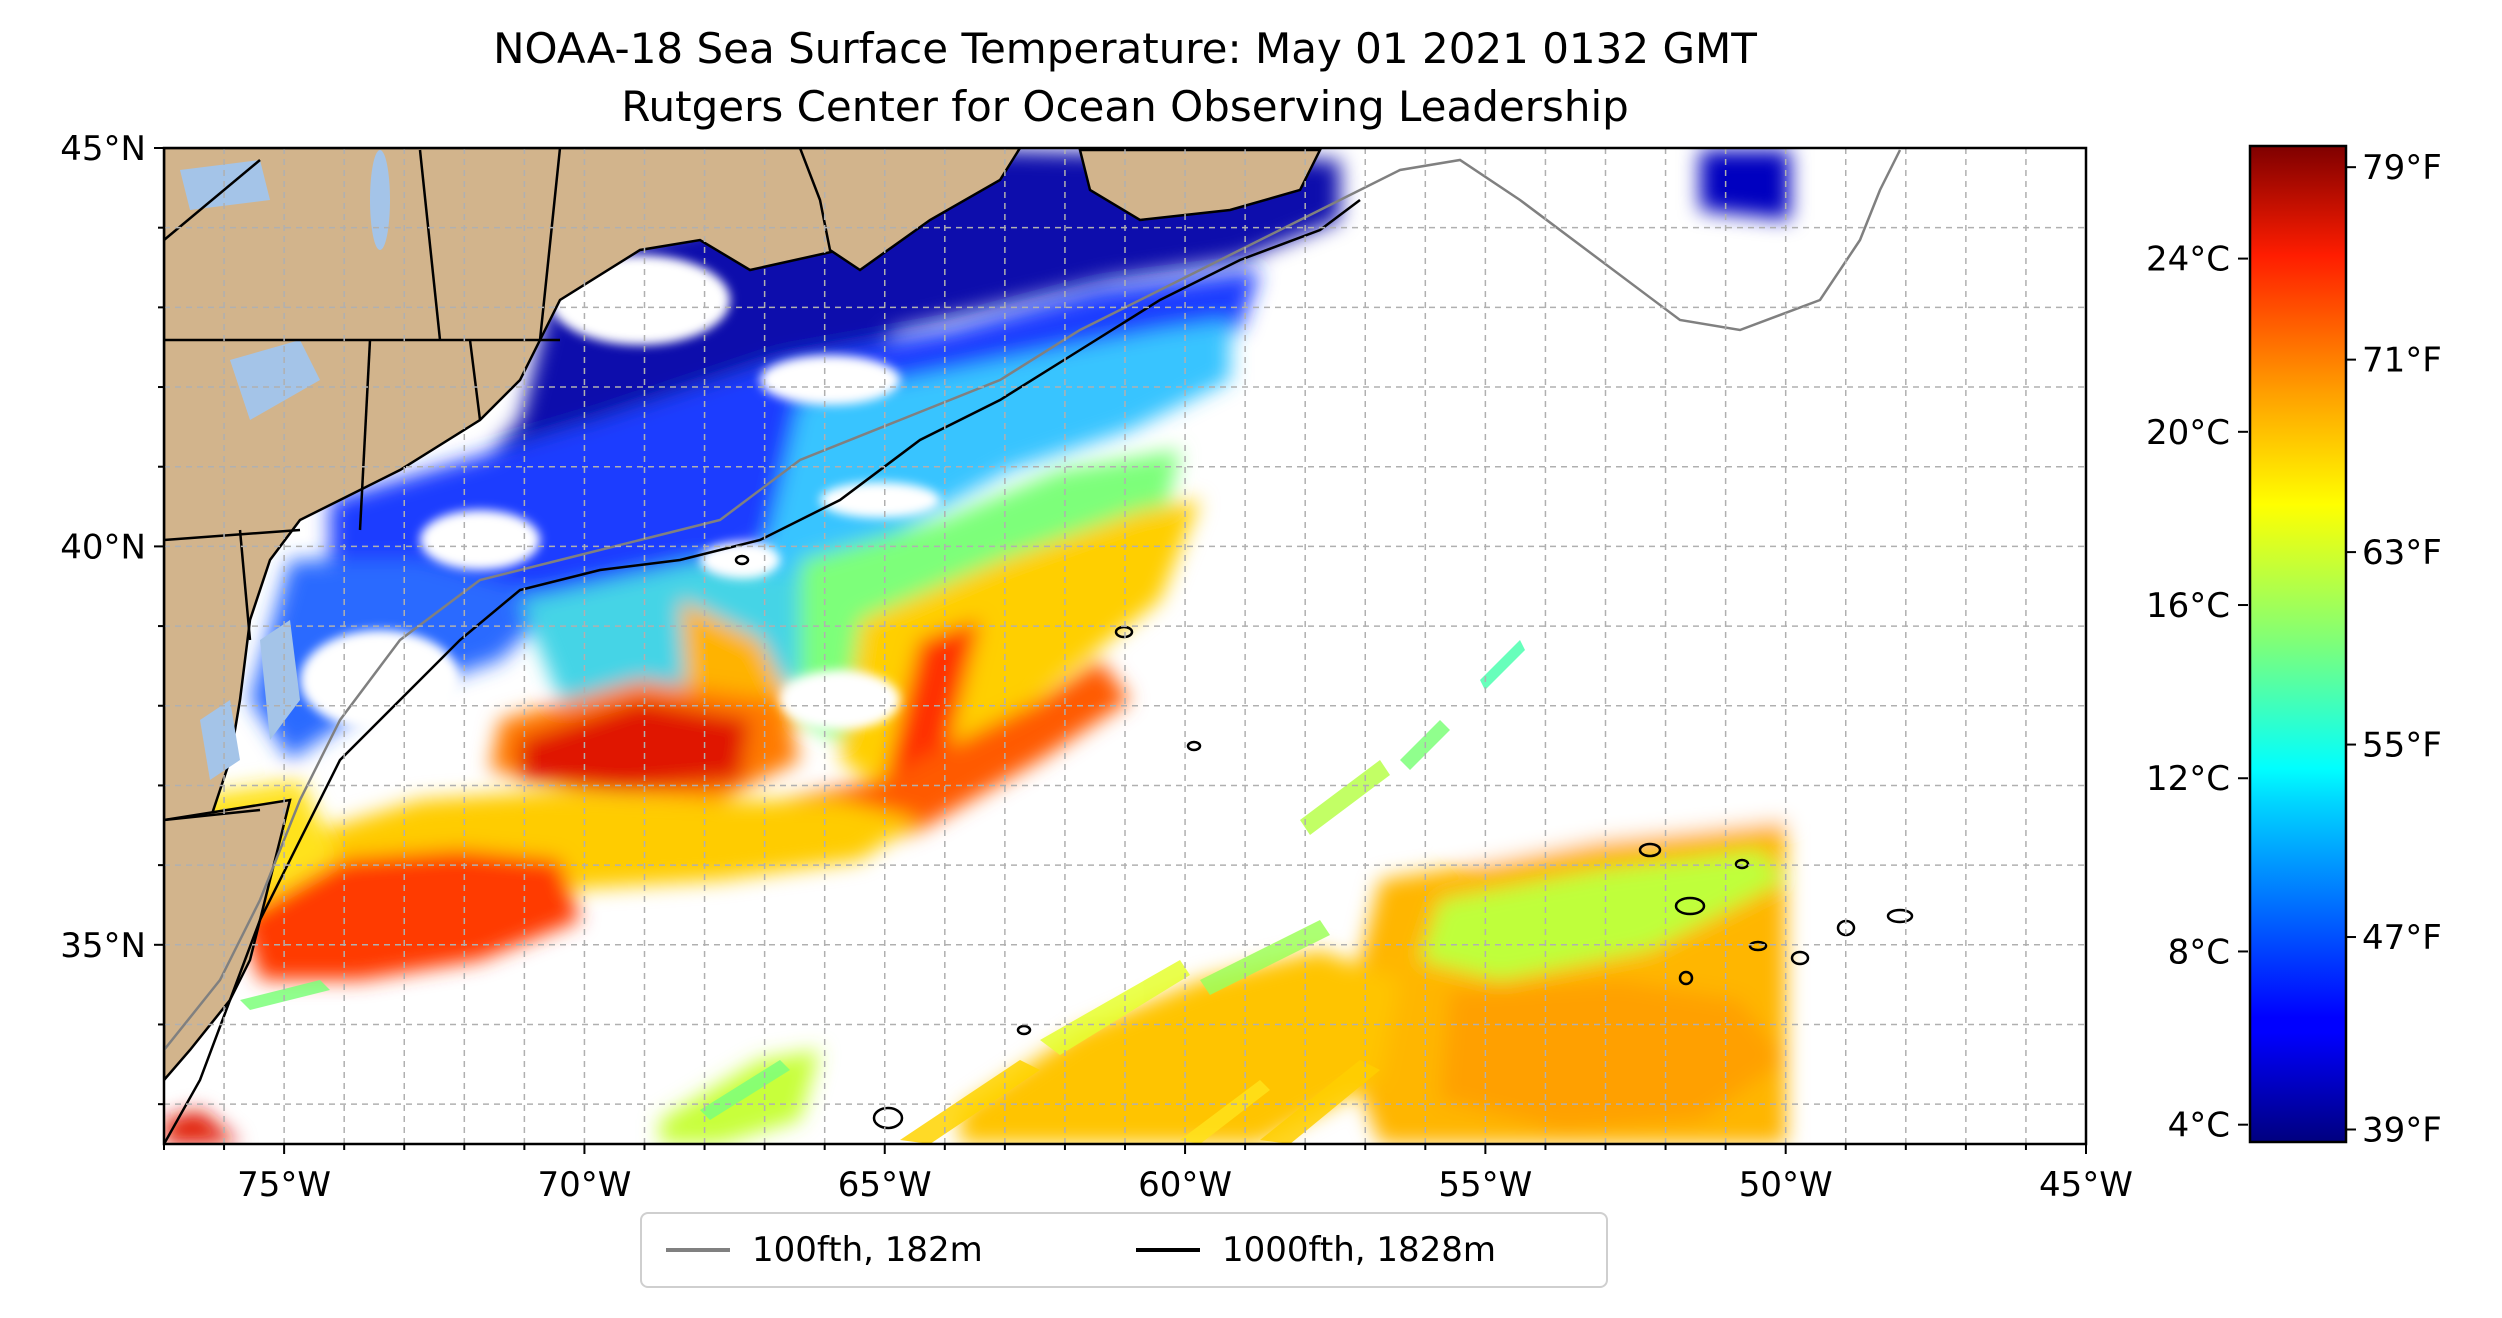 The height and width of the screenshot is (1318, 2502). I want to click on legend-item-100fth: 100fth, 182m, so click(824, 1250).